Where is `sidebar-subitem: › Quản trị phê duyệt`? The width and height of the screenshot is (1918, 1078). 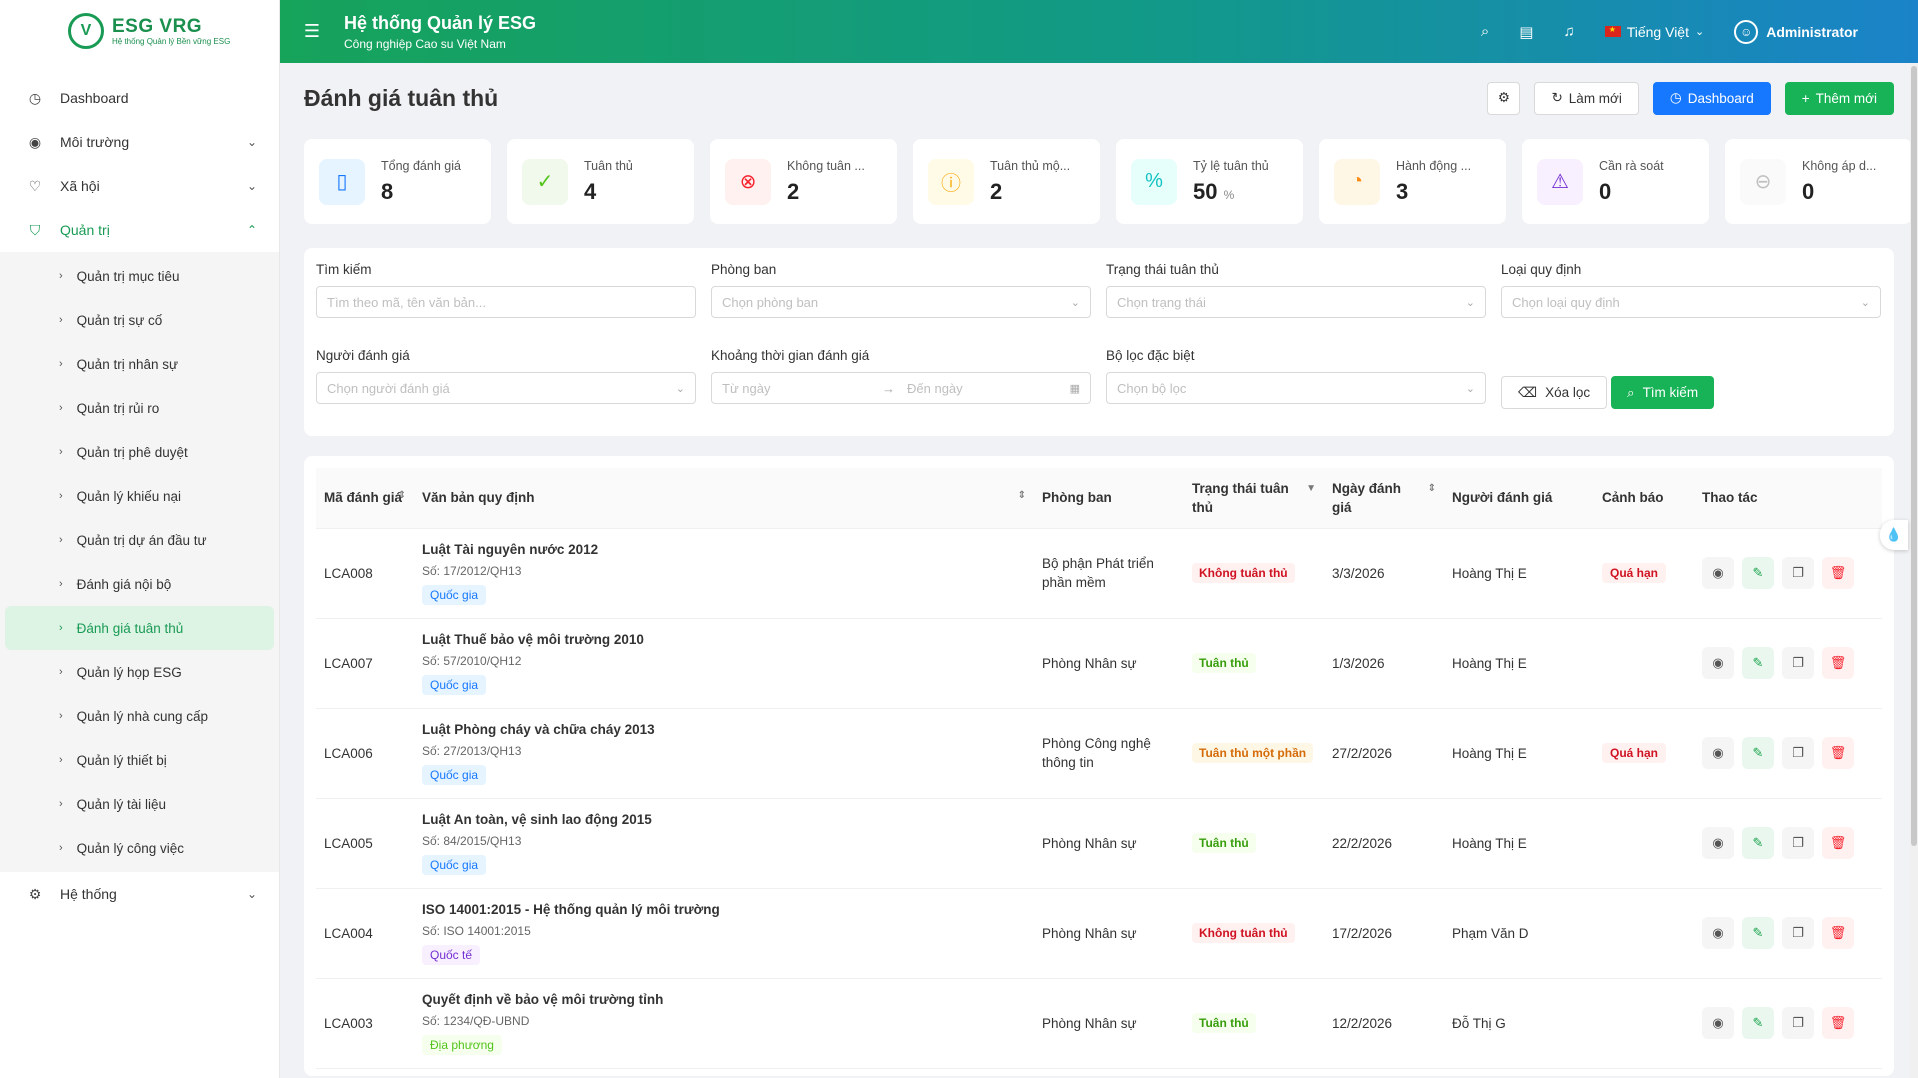
sidebar-subitem: › Quản trị phê duyệt is located at coordinates (139, 452).